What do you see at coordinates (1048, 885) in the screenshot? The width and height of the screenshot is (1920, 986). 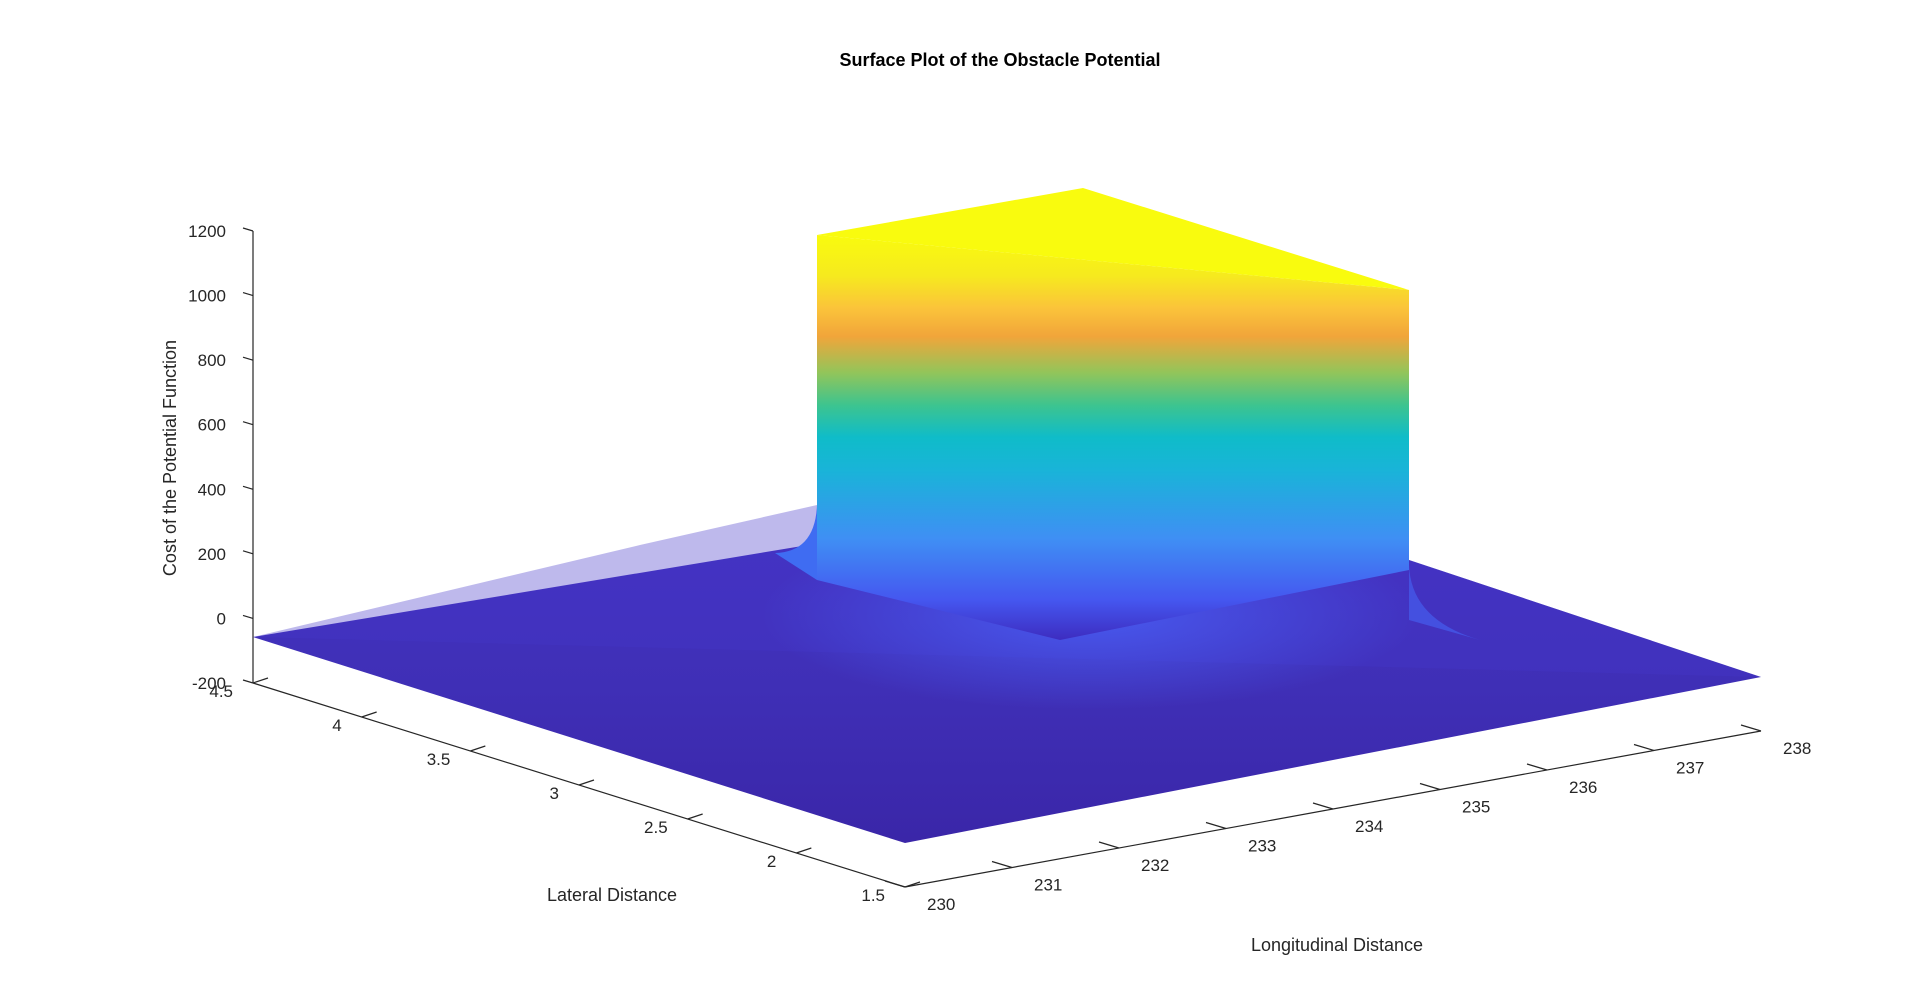 I see `x-tick-label: 231` at bounding box center [1048, 885].